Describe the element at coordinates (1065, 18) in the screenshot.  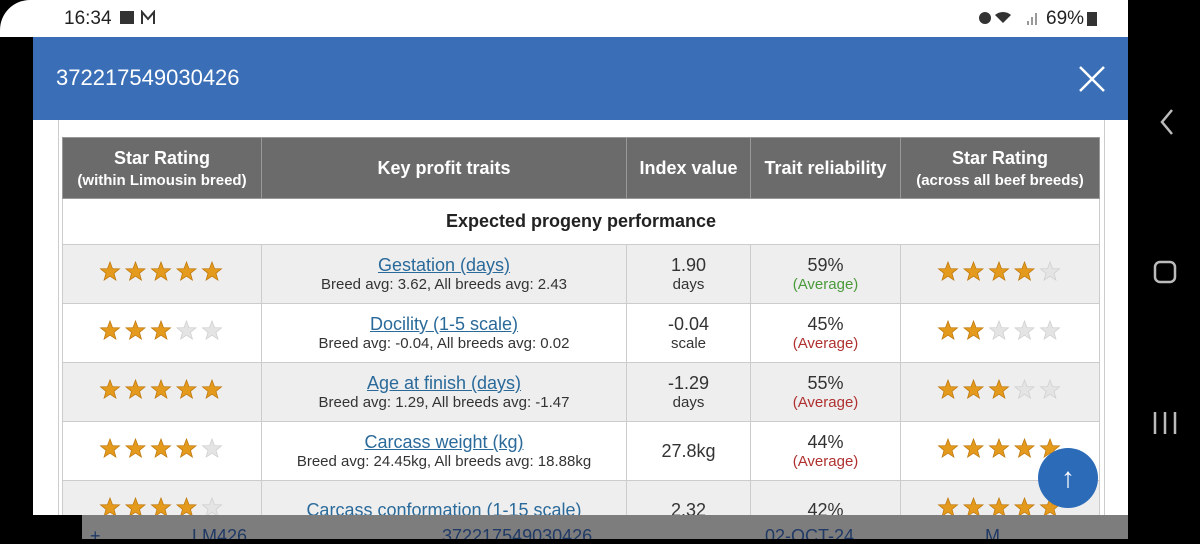
I see `battery: 69%` at that location.